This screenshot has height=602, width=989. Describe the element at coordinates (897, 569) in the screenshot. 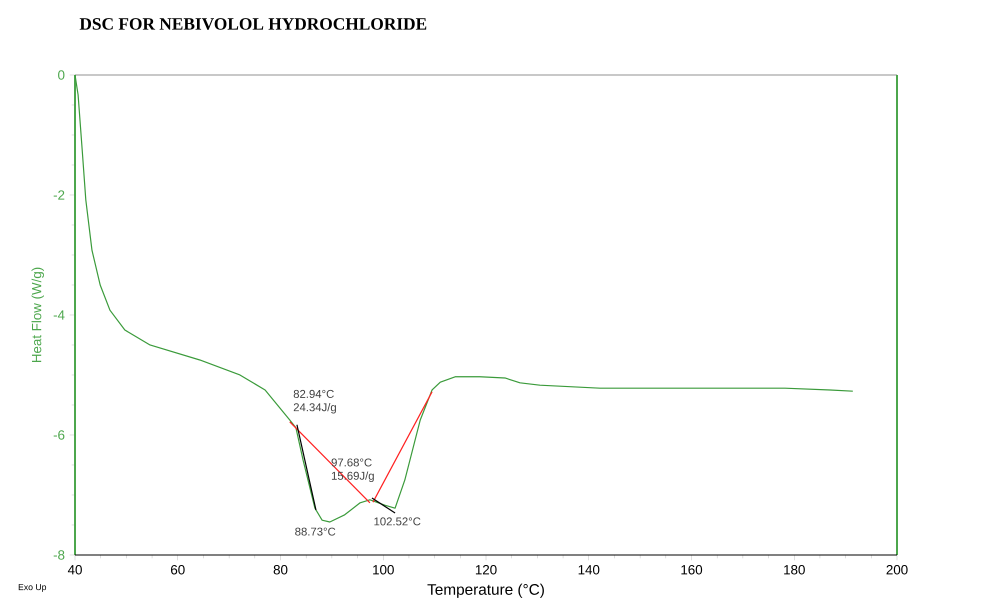

I see `x-tick-label: 200` at that location.